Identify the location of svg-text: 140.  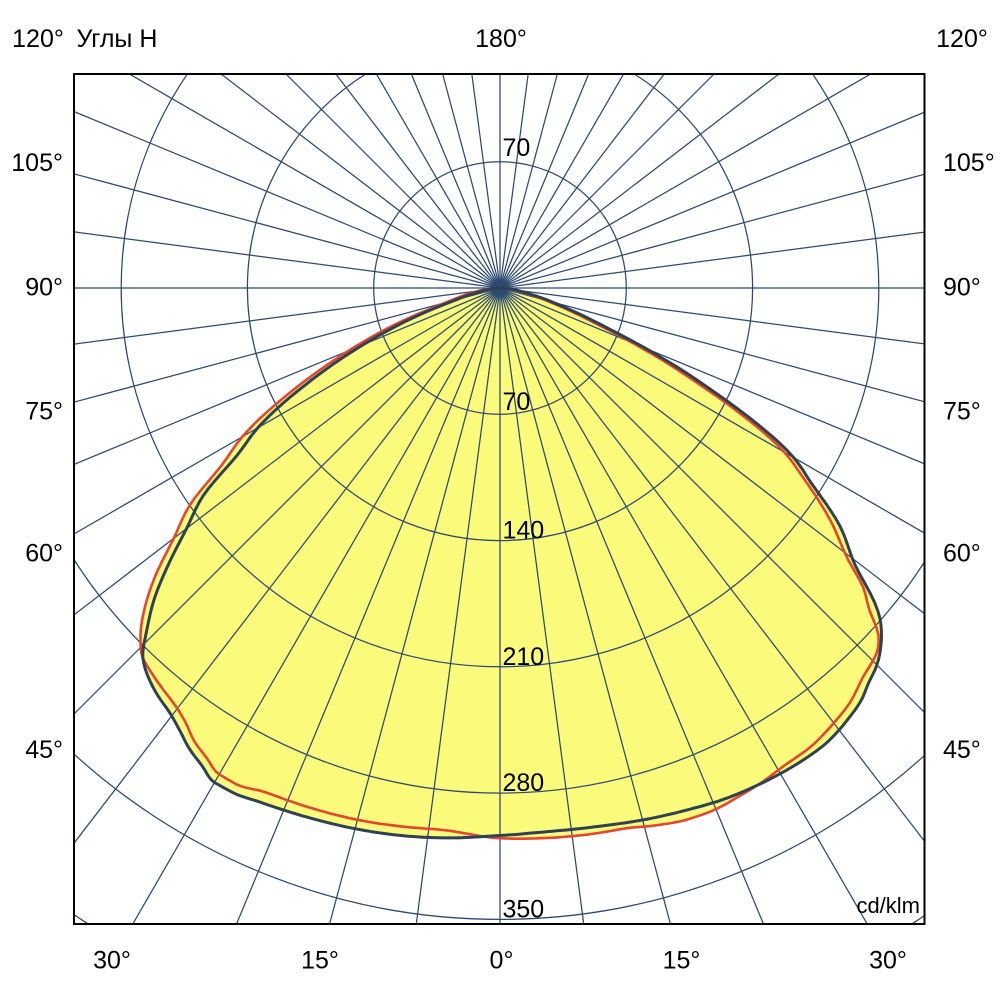
(524, 531).